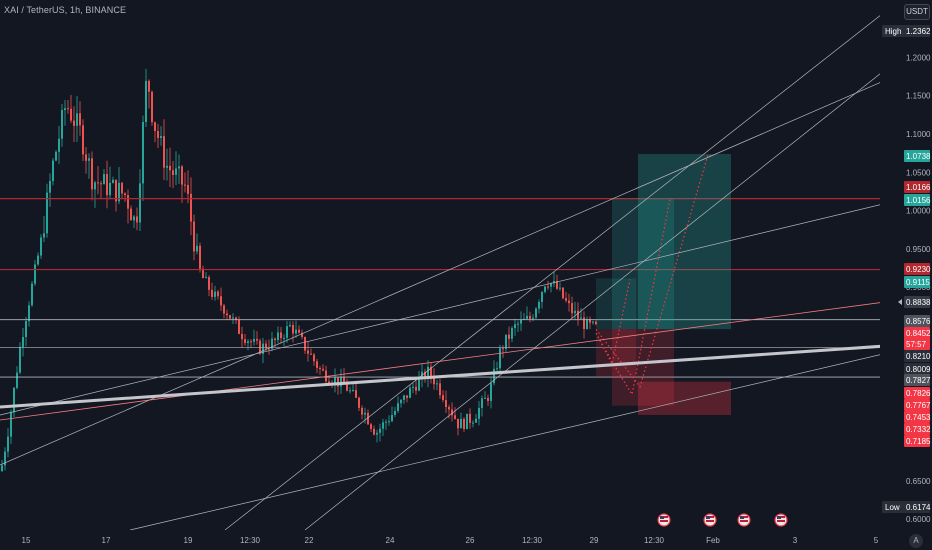 This screenshot has width=932, height=550. I want to click on price-tag: 1.0156, so click(918, 200).